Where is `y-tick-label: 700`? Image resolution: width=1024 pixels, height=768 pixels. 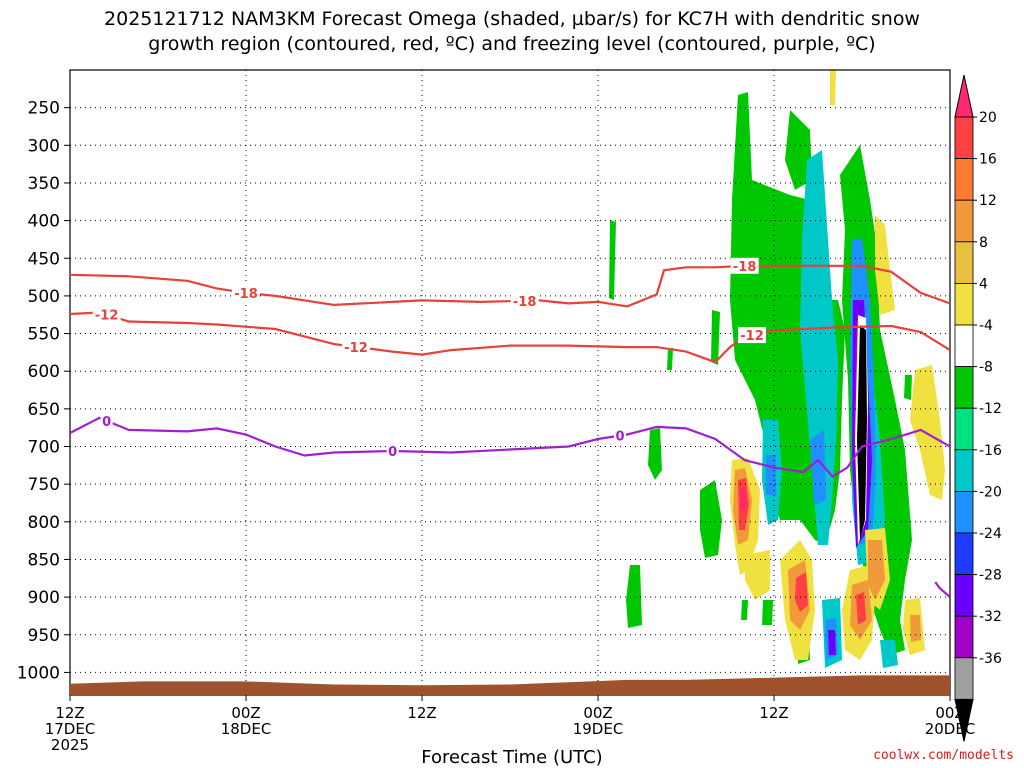
y-tick-label: 700 is located at coordinates (44, 448).